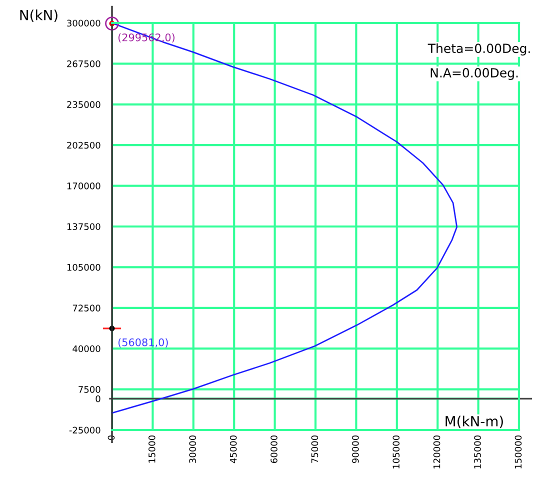 Image resolution: width=551 pixels, height=488 pixels. Describe the element at coordinates (518, 451) in the screenshot. I see `x-tick-label: 150000` at that location.